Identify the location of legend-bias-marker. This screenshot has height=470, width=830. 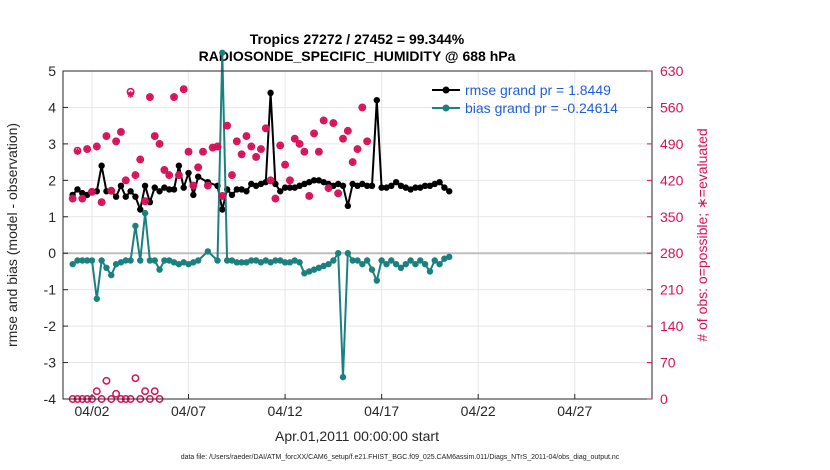
(446, 108).